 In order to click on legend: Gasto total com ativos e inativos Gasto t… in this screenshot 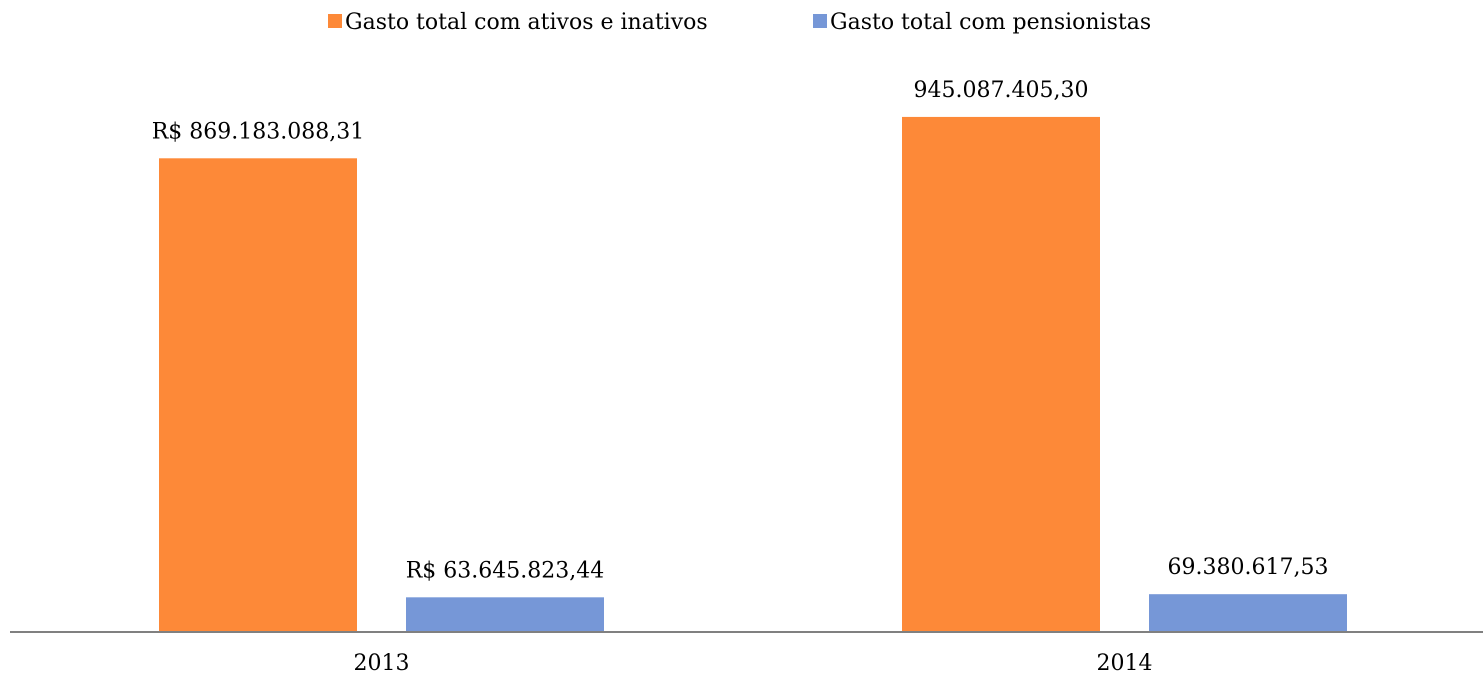, I will do `click(739, 22)`.